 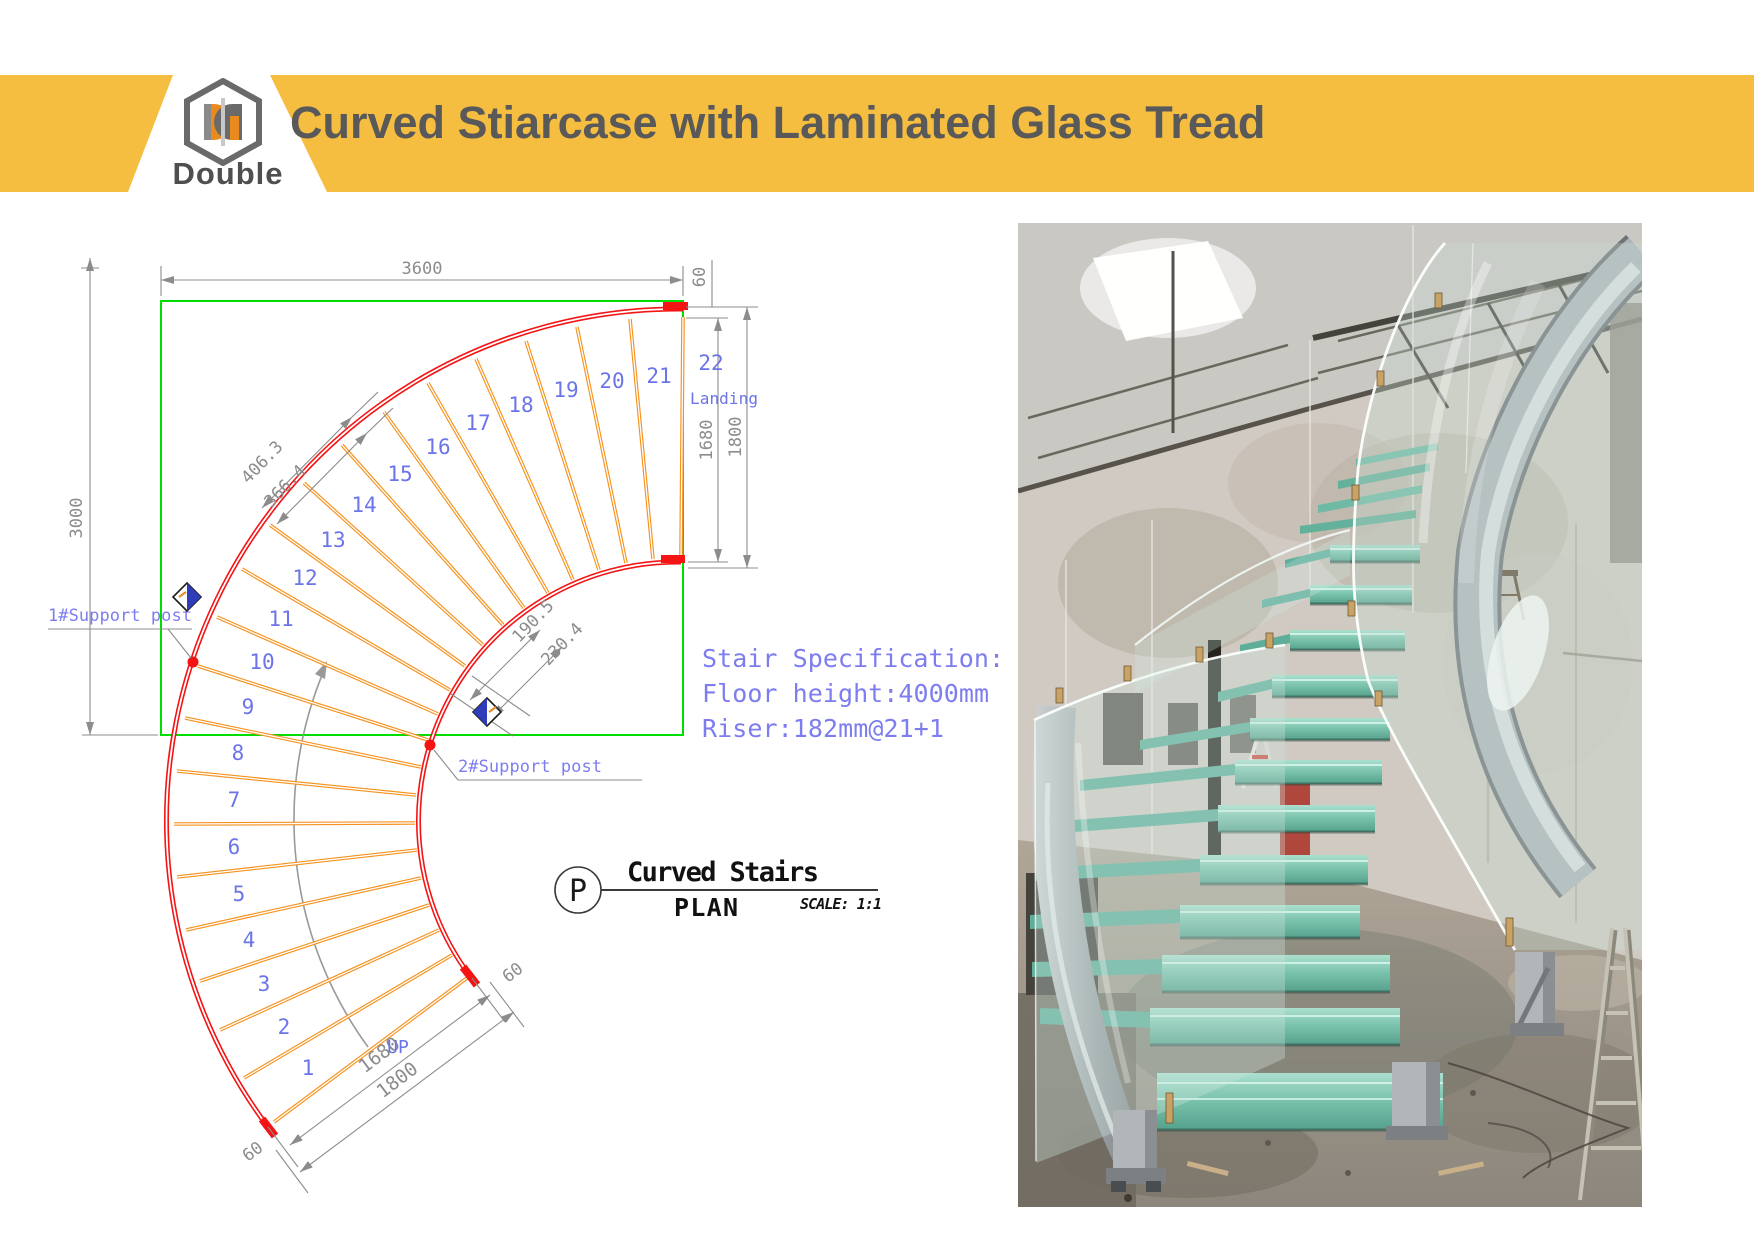 I want to click on svg-text: 6, so click(x=234, y=847).